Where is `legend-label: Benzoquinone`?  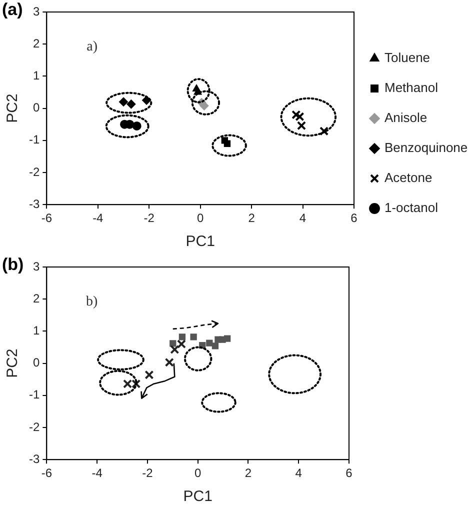 legend-label: Benzoquinone is located at coordinates (426, 148).